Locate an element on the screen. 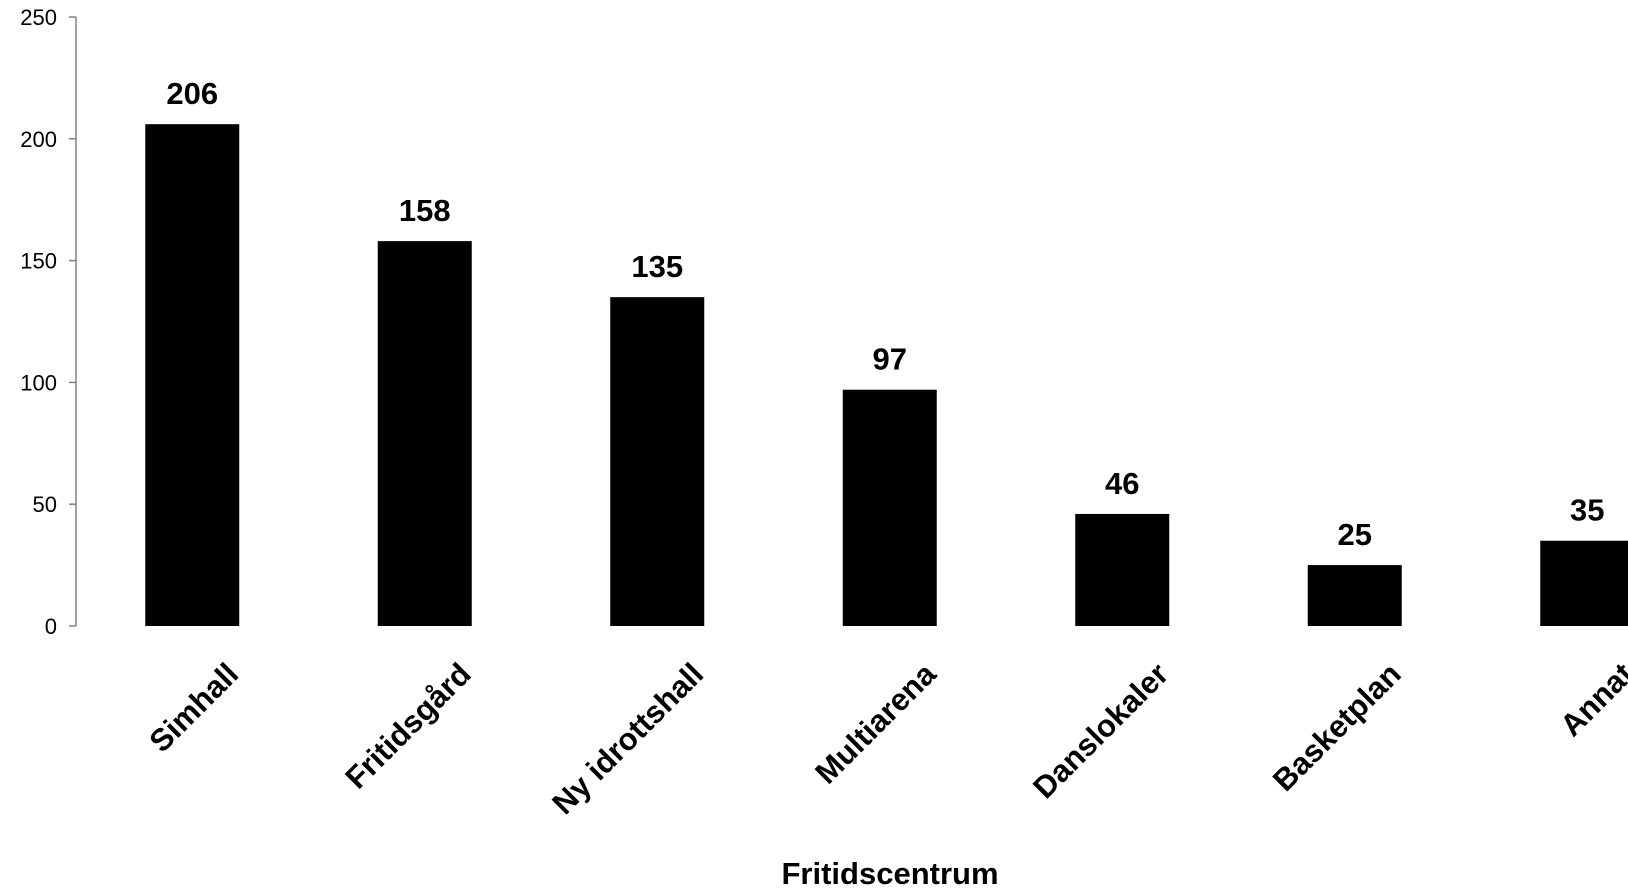  data-label: 135 is located at coordinates (657, 266).